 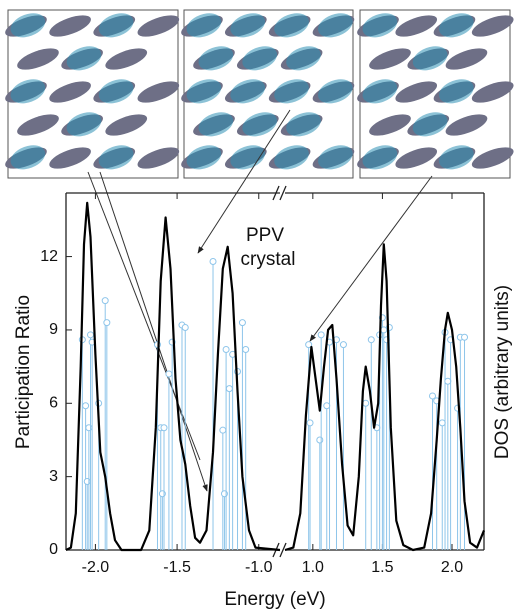 I want to click on y-tick-label: 0, so click(x=53, y=549).